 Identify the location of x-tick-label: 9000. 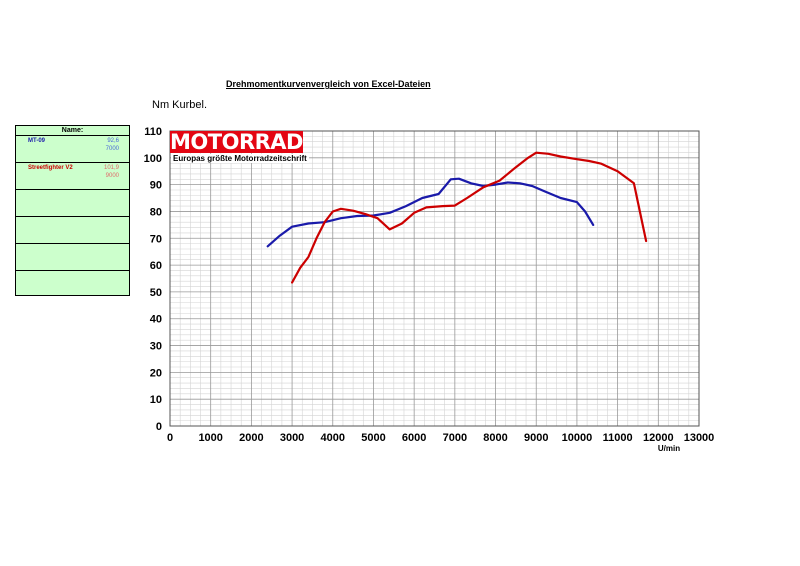
(536, 438).